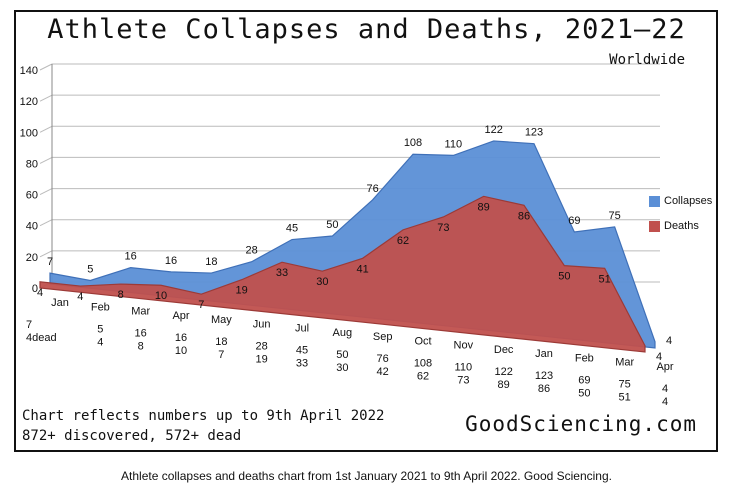  Describe the element at coordinates (464, 346) in the screenshot. I see `x-tick-label: Nov` at that location.